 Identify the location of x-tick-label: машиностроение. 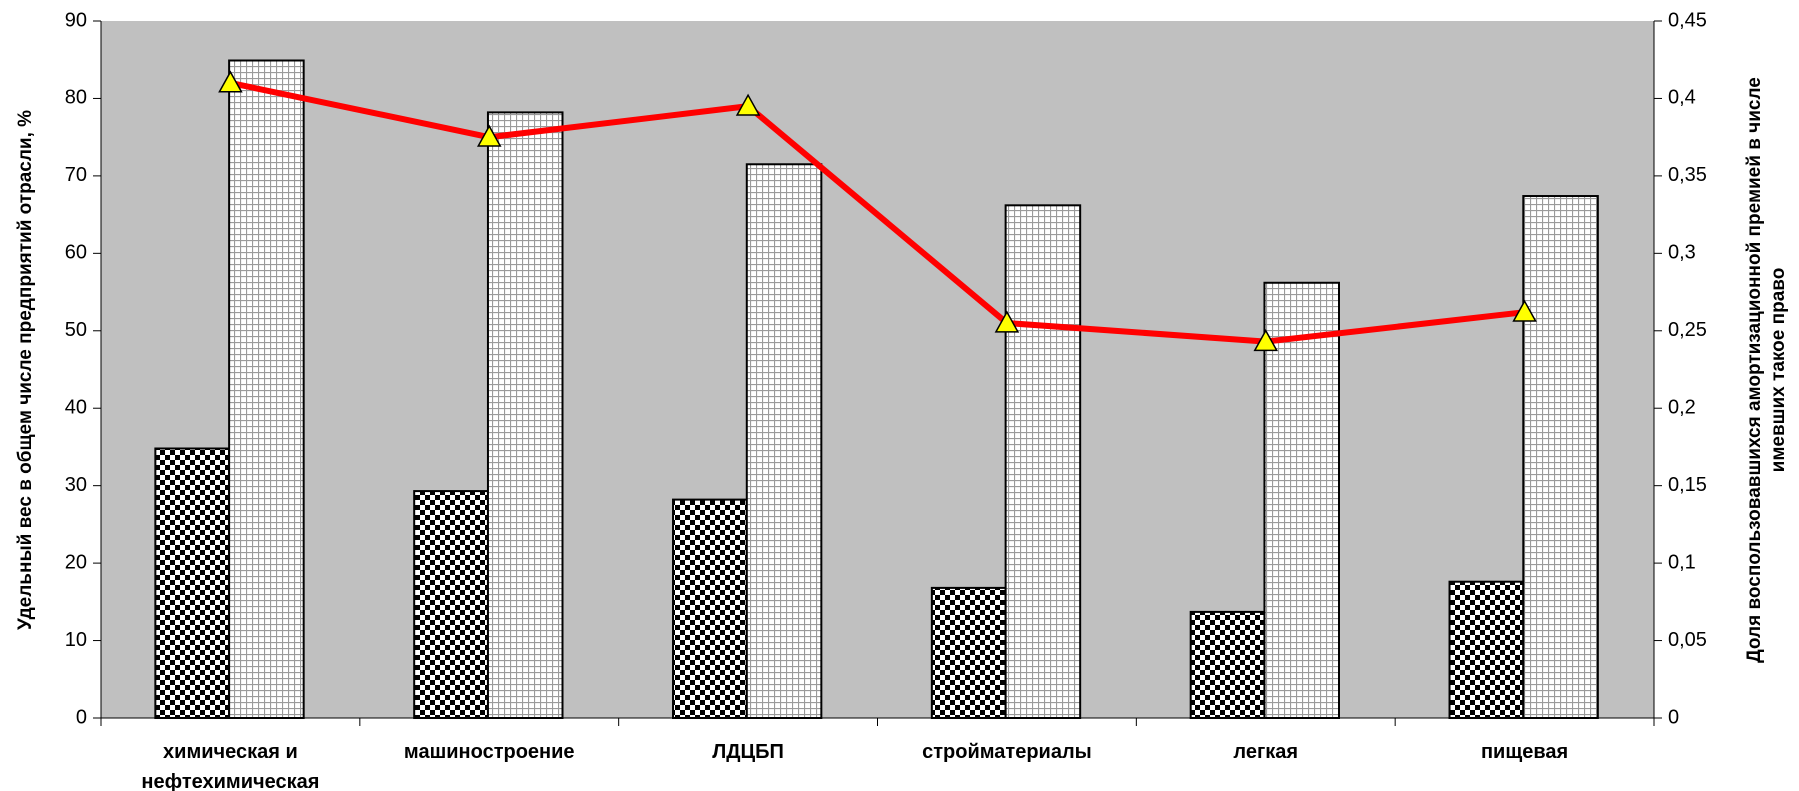
(489, 752).